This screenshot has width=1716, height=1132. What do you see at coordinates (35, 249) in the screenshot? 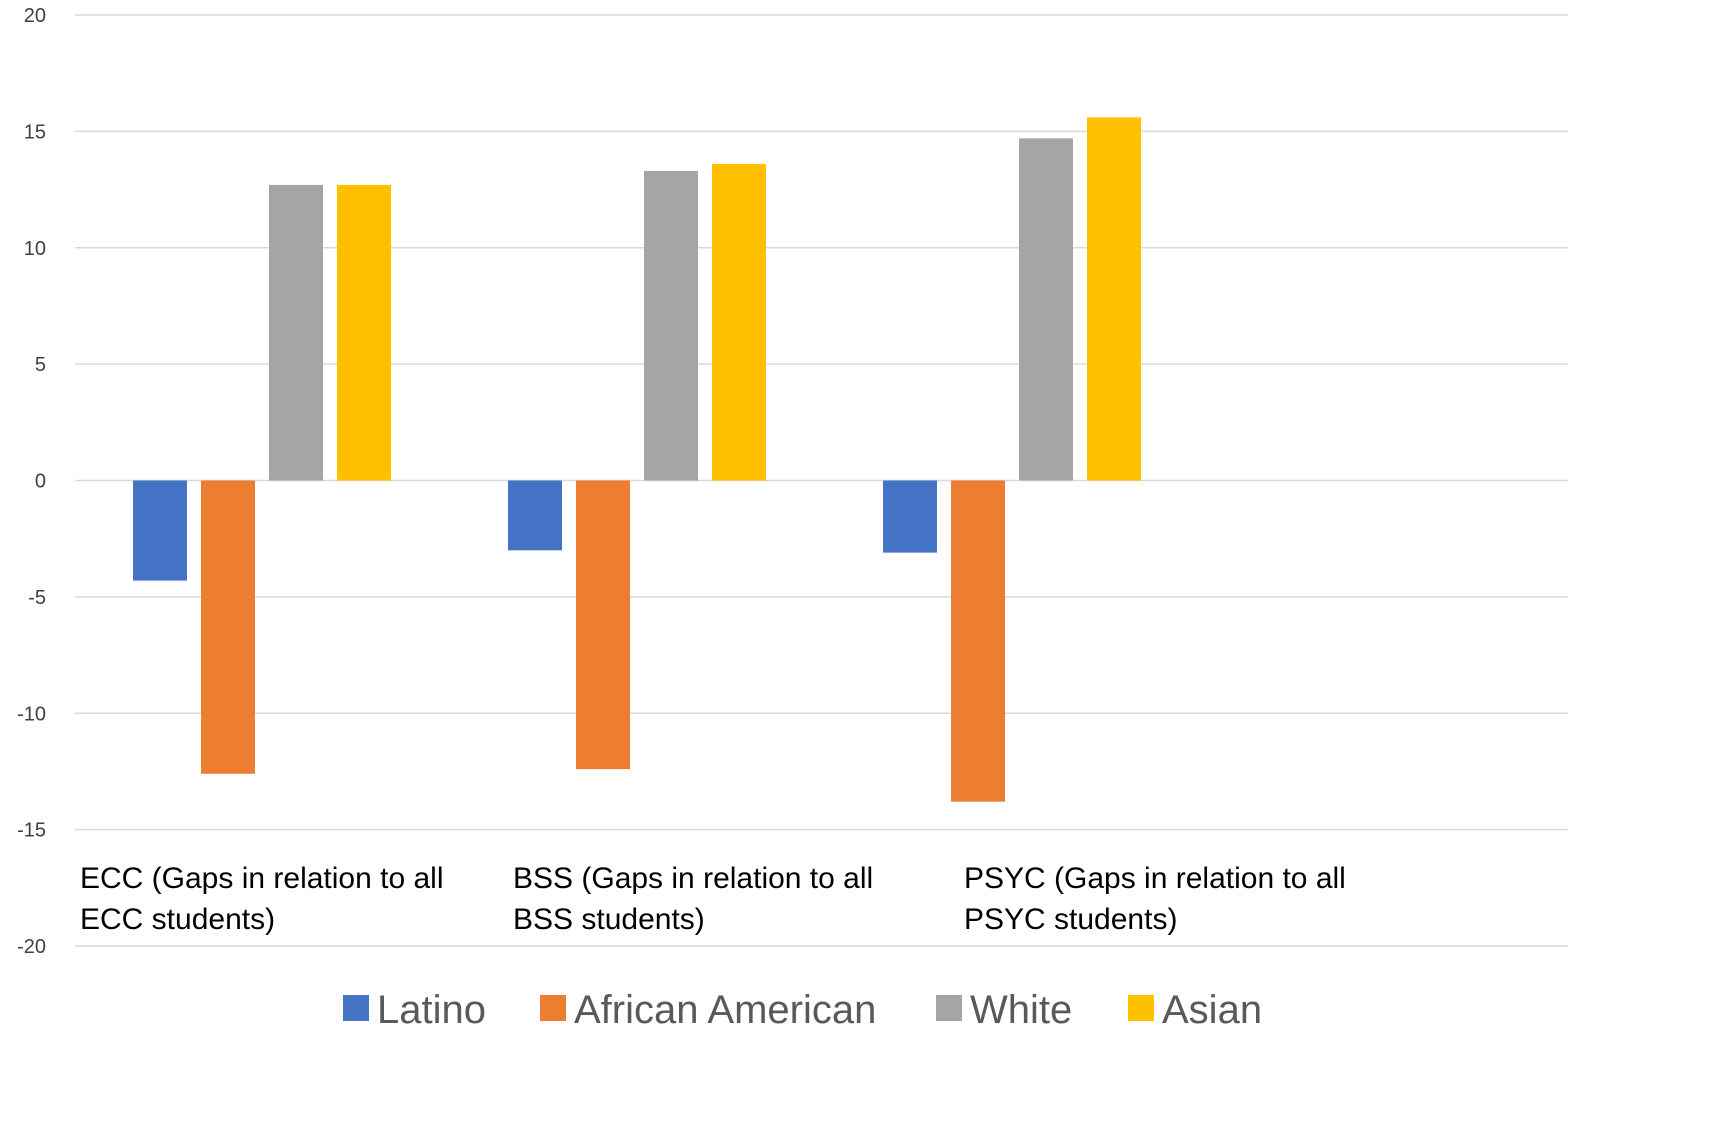
I see `y-tick-label: 10` at bounding box center [35, 249].